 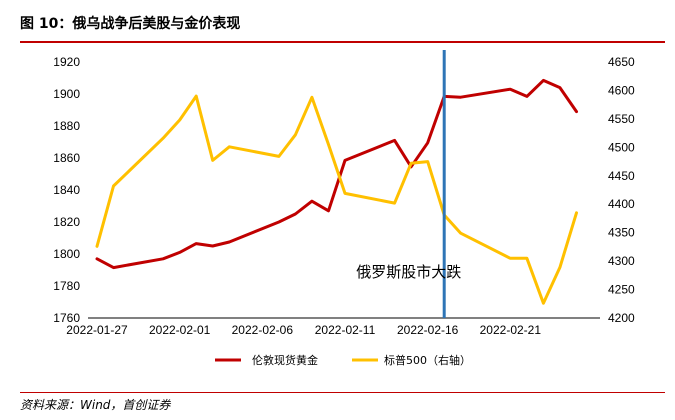 What do you see at coordinates (621, 90) in the screenshot?
I see `y-right-tick-label: 4600` at bounding box center [621, 90].